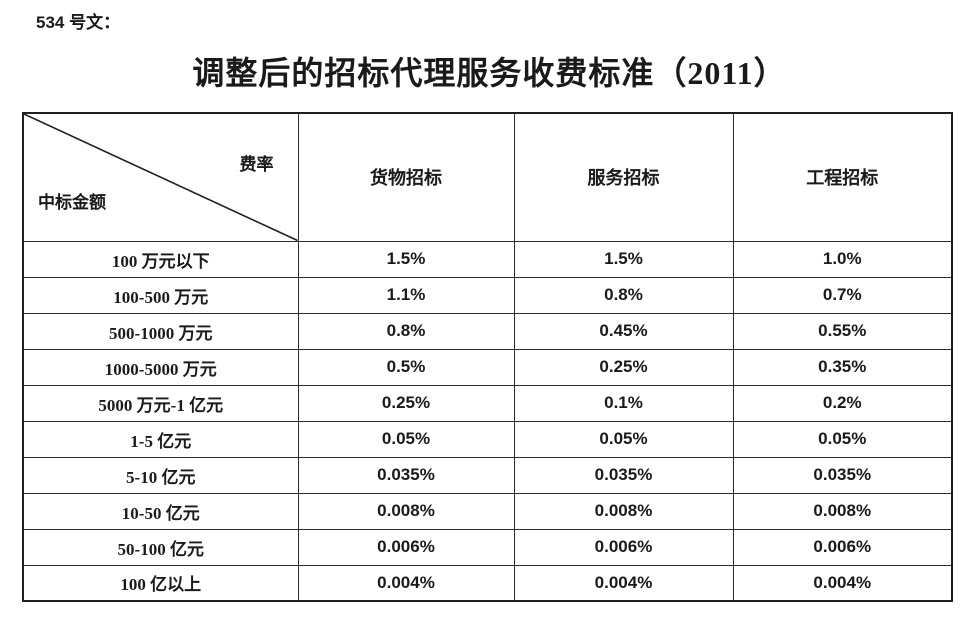  I want to click on table-row: 1-5 亿元 0.05% 0.05% 0.05%, so click(487, 439).